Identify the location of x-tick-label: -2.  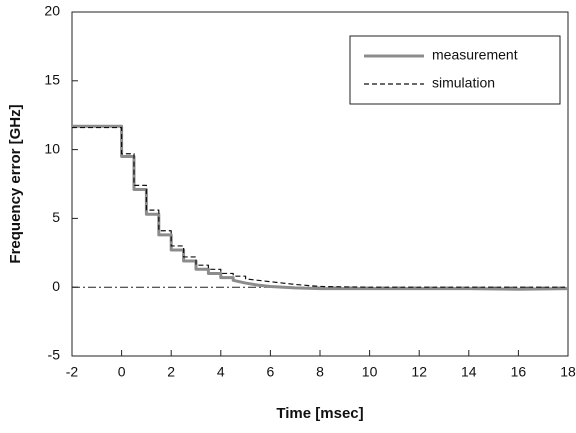
(72, 372).